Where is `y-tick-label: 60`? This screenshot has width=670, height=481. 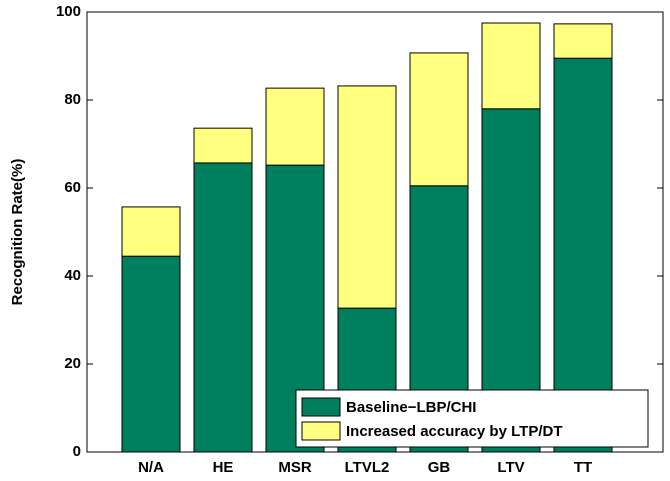 y-tick-label: 60 is located at coordinates (72, 187).